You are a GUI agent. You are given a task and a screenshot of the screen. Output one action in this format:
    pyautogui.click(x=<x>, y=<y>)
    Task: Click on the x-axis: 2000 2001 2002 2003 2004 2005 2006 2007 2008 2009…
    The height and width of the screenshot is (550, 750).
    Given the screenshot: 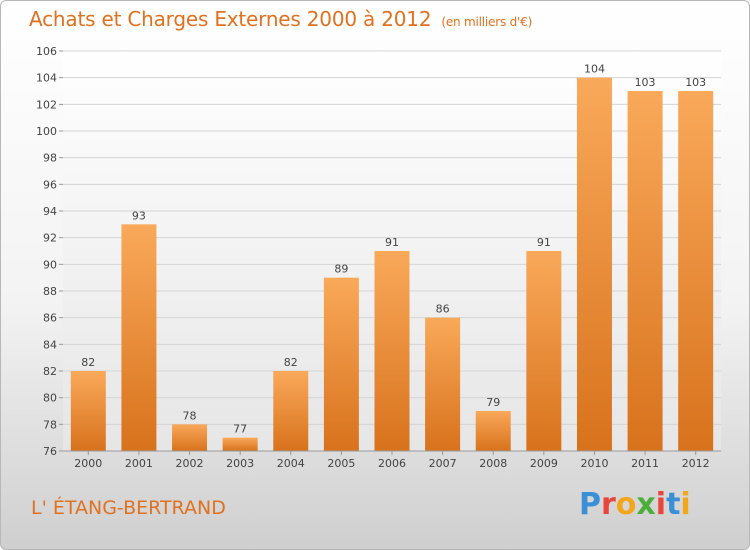 What is the action you would take?
    pyautogui.click(x=392, y=460)
    